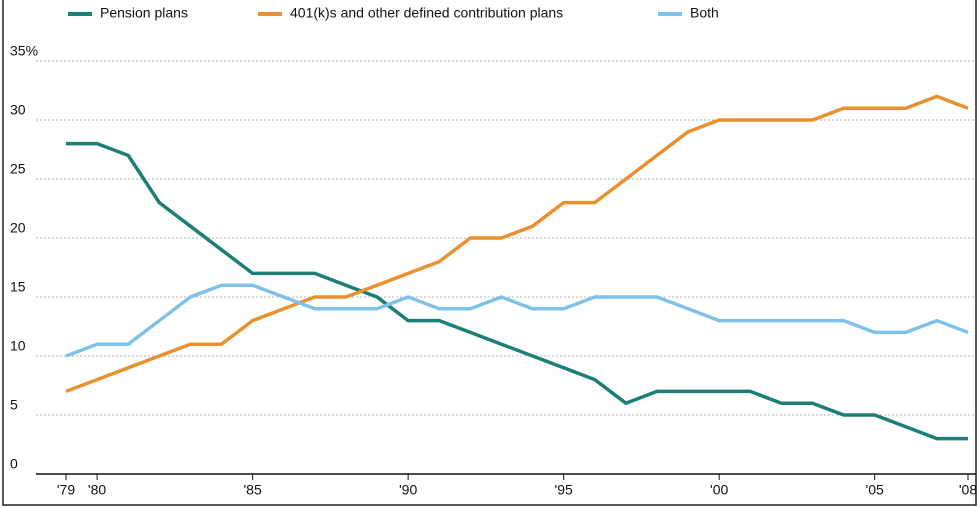 The image size is (979, 508). Describe the element at coordinates (97, 490) in the screenshot. I see `x-tick-label: '80` at that location.